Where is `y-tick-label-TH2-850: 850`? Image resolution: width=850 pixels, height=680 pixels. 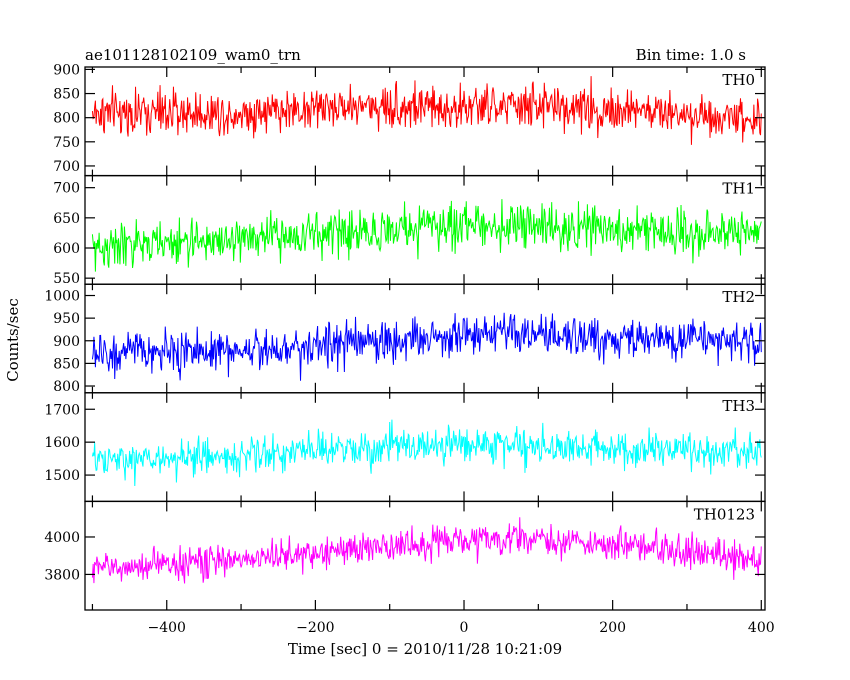 y-tick-label-TH2-850: 850 is located at coordinates (66, 364).